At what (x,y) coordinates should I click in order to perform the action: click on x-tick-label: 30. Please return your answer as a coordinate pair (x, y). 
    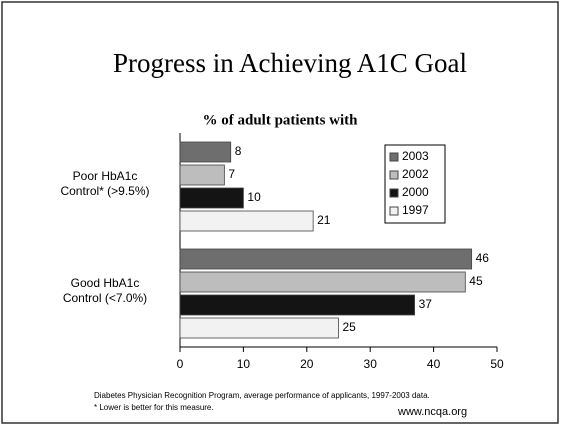
    Looking at the image, I should click on (371, 364).